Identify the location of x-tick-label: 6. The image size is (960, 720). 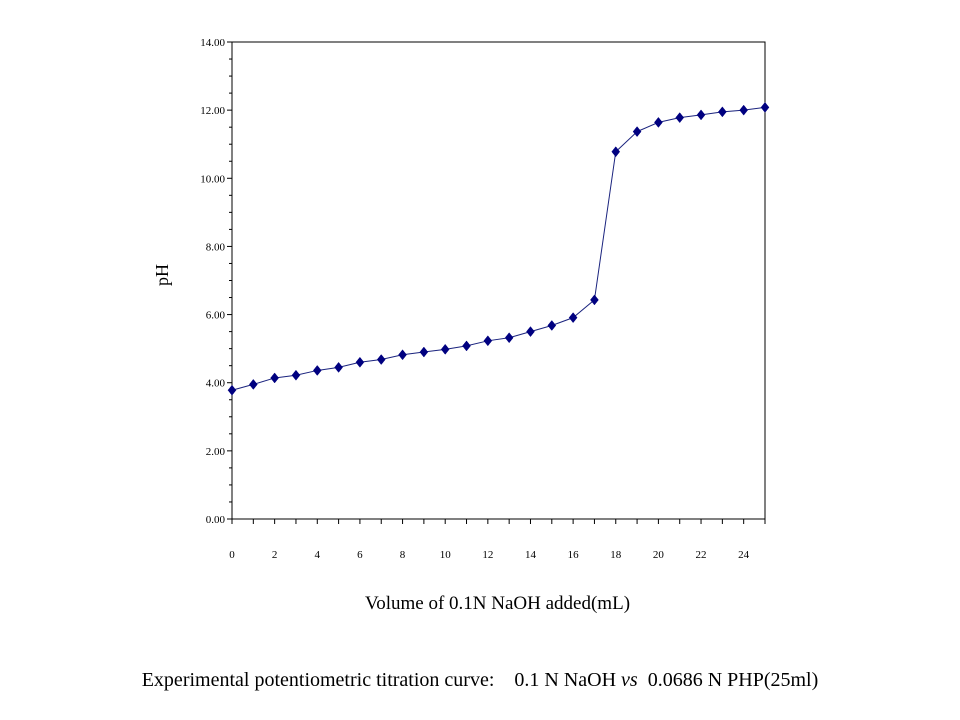
(360, 555).